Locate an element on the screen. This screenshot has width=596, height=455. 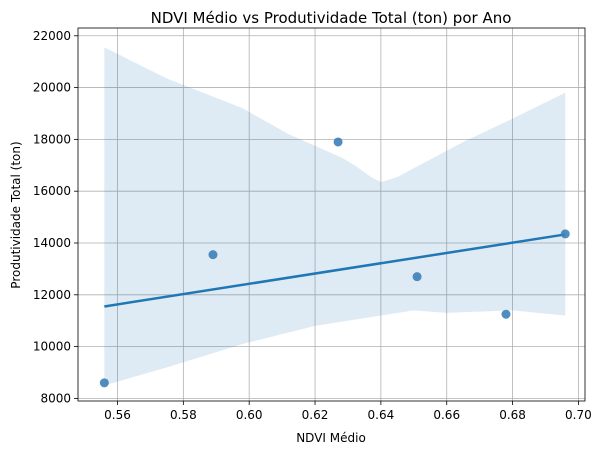
x-tick-label: 0.70 is located at coordinates (578, 415).